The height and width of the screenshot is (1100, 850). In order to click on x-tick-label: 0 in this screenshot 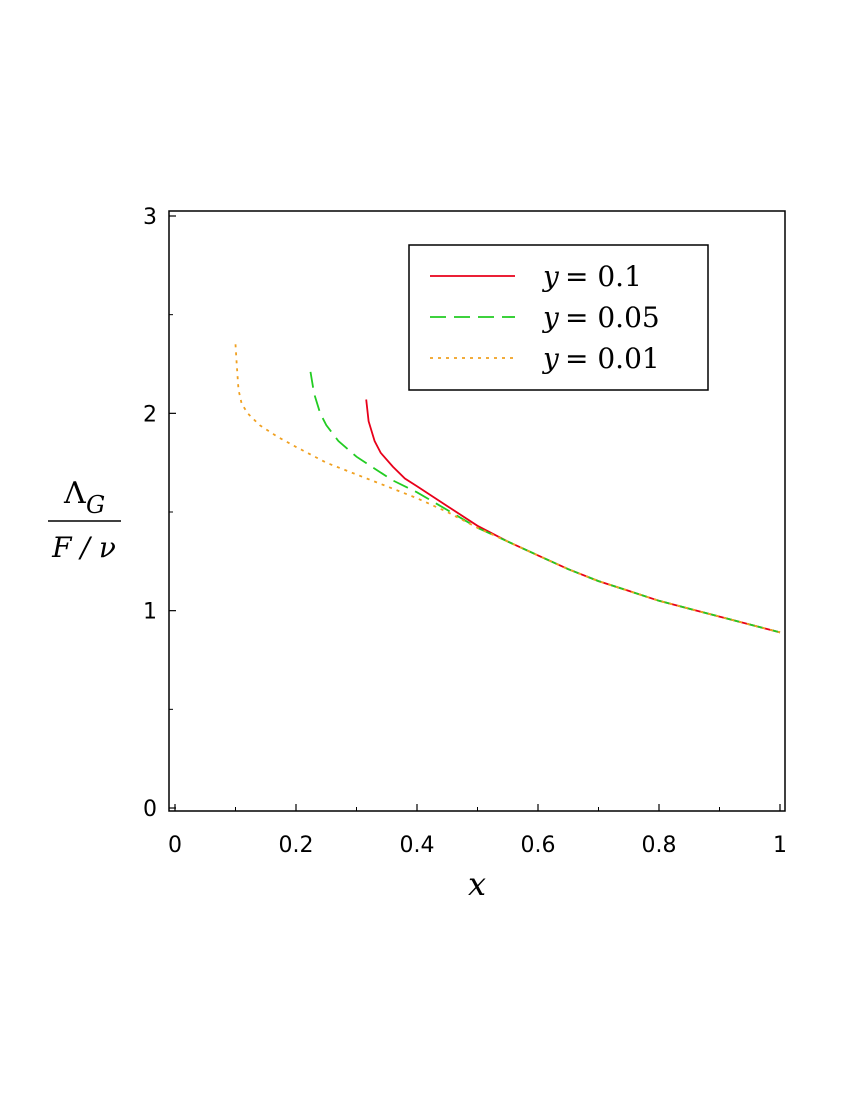, I will do `click(175, 845)`.